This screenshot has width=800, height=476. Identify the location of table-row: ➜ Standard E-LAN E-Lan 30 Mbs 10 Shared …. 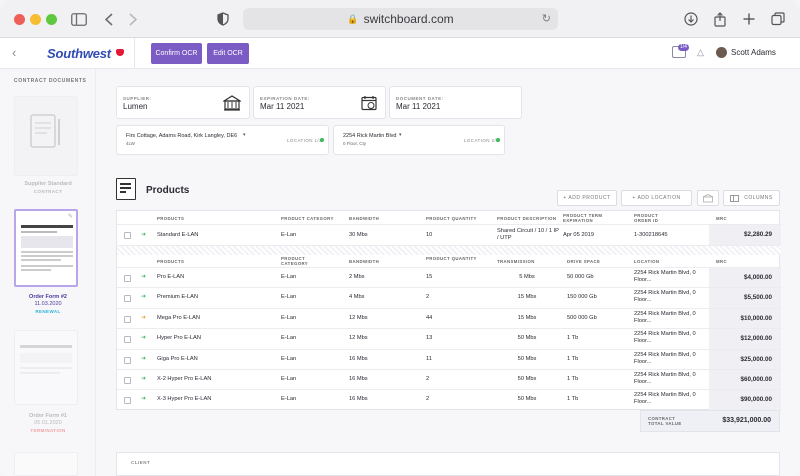
(449, 234).